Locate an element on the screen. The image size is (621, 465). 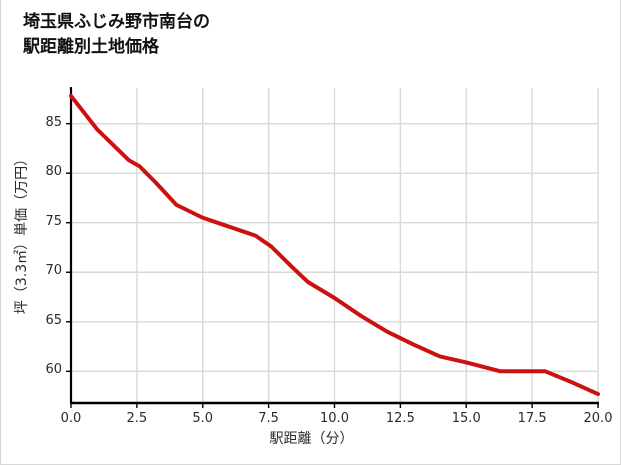
x-tick-label: 5.0 is located at coordinates (203, 418).